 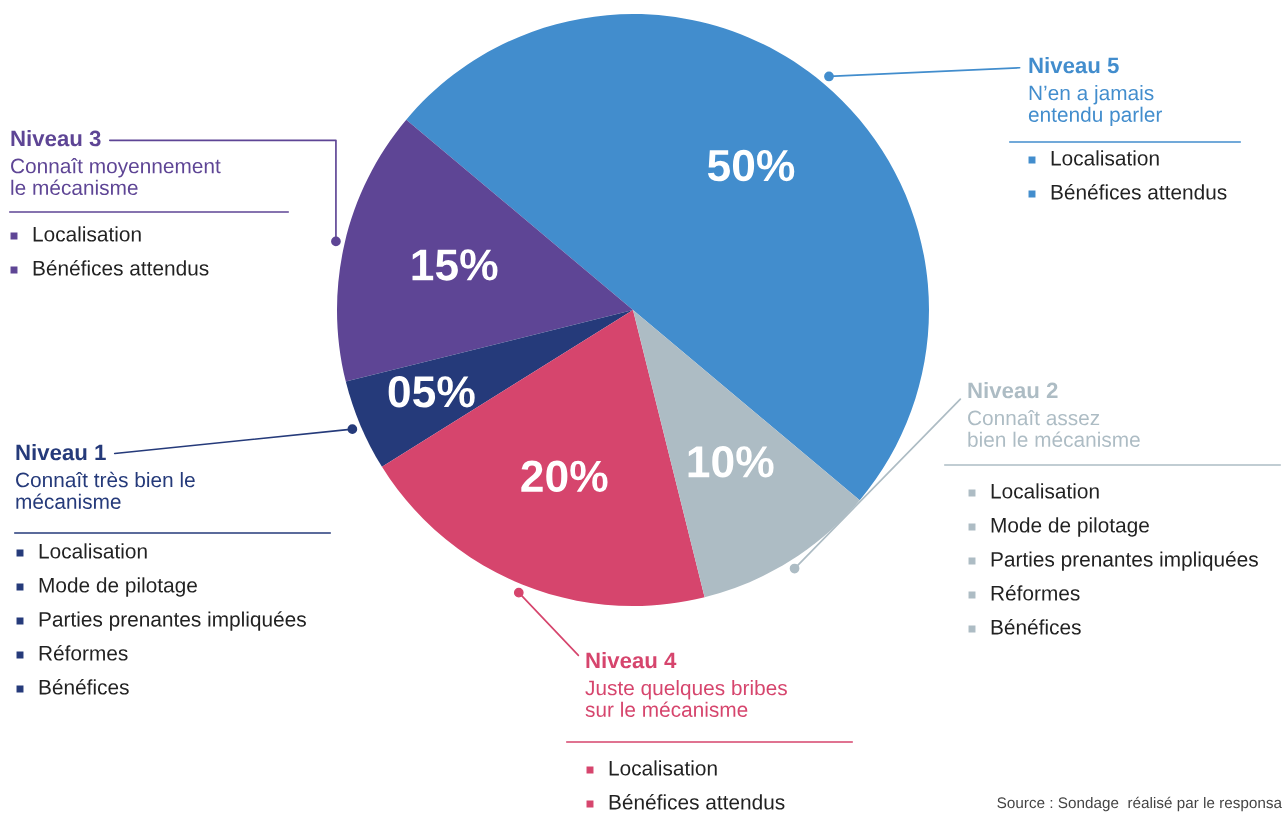 What do you see at coordinates (751, 165) in the screenshot?
I see `data-label: 50%` at bounding box center [751, 165].